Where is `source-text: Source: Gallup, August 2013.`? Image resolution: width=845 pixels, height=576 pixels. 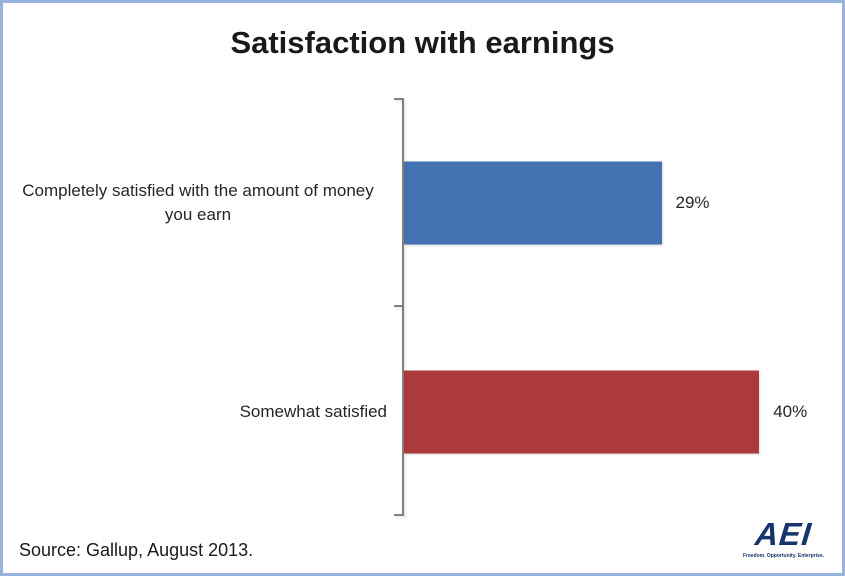
source-text: Source: Gallup, August 2013. is located at coordinates (136, 550).